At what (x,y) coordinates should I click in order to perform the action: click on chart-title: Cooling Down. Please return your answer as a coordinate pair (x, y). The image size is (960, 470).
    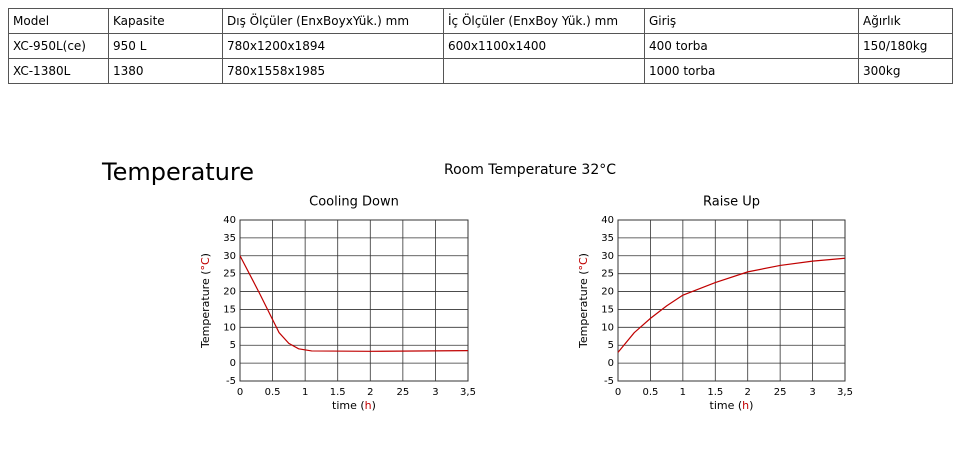
    Looking at the image, I should click on (354, 202).